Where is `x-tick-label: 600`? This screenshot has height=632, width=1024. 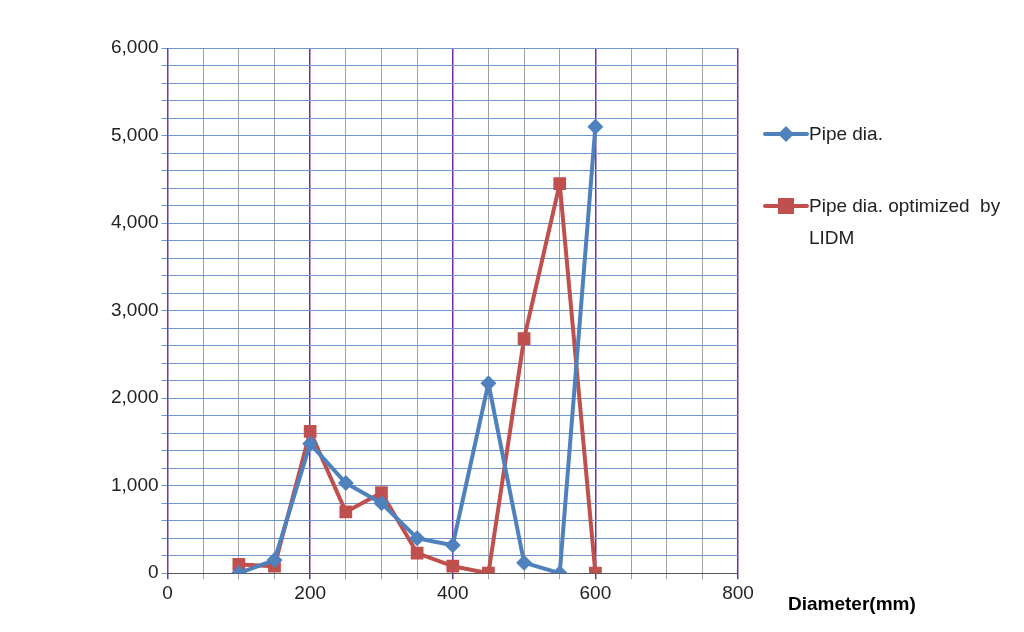
x-tick-label: 600 is located at coordinates (595, 592).